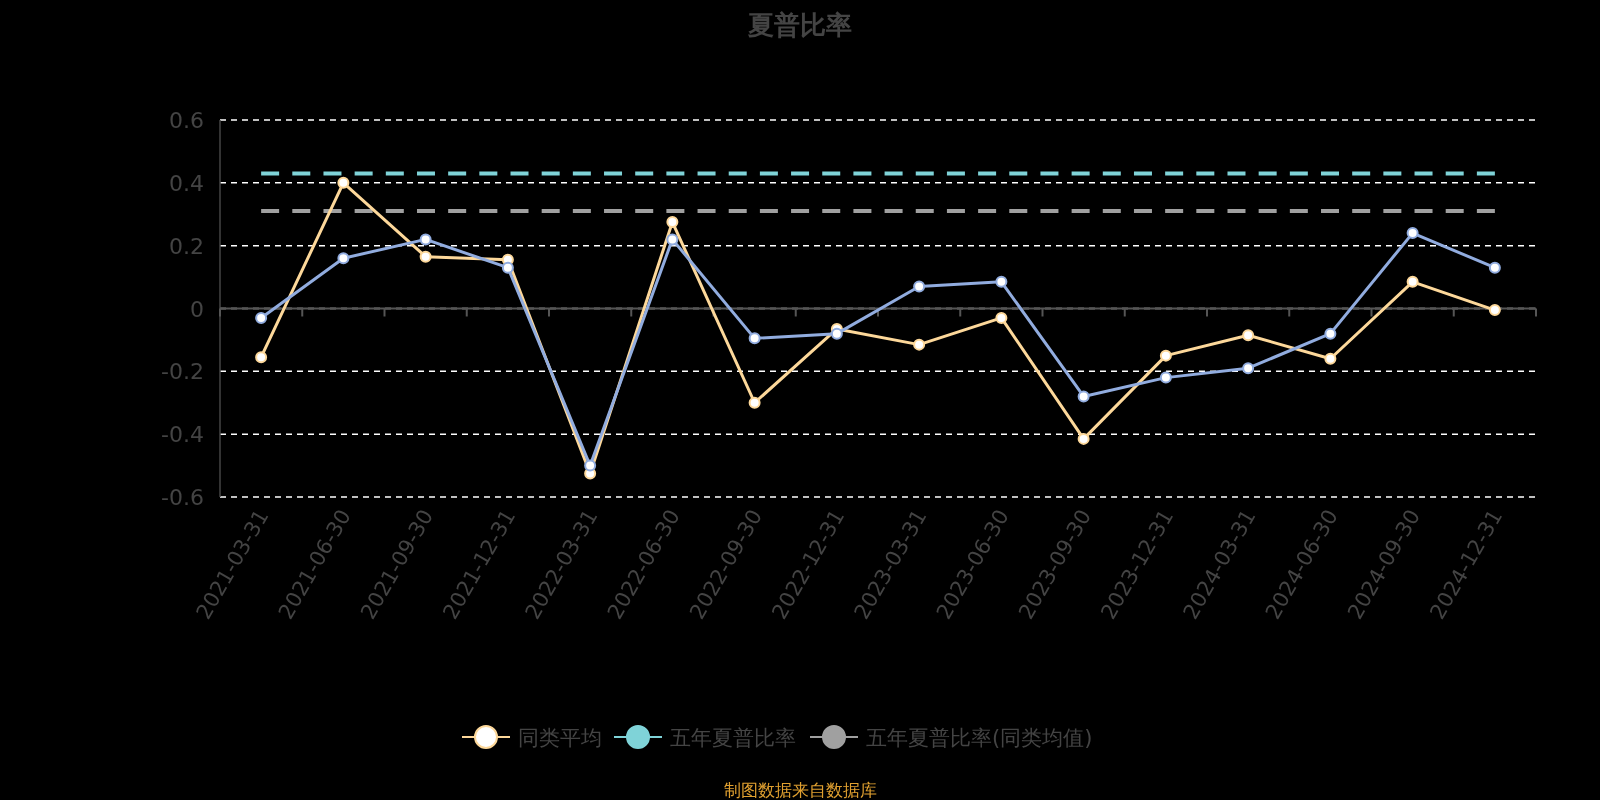  Describe the element at coordinates (182, 435) in the screenshot. I see `y-tick-label: -0.4` at that location.